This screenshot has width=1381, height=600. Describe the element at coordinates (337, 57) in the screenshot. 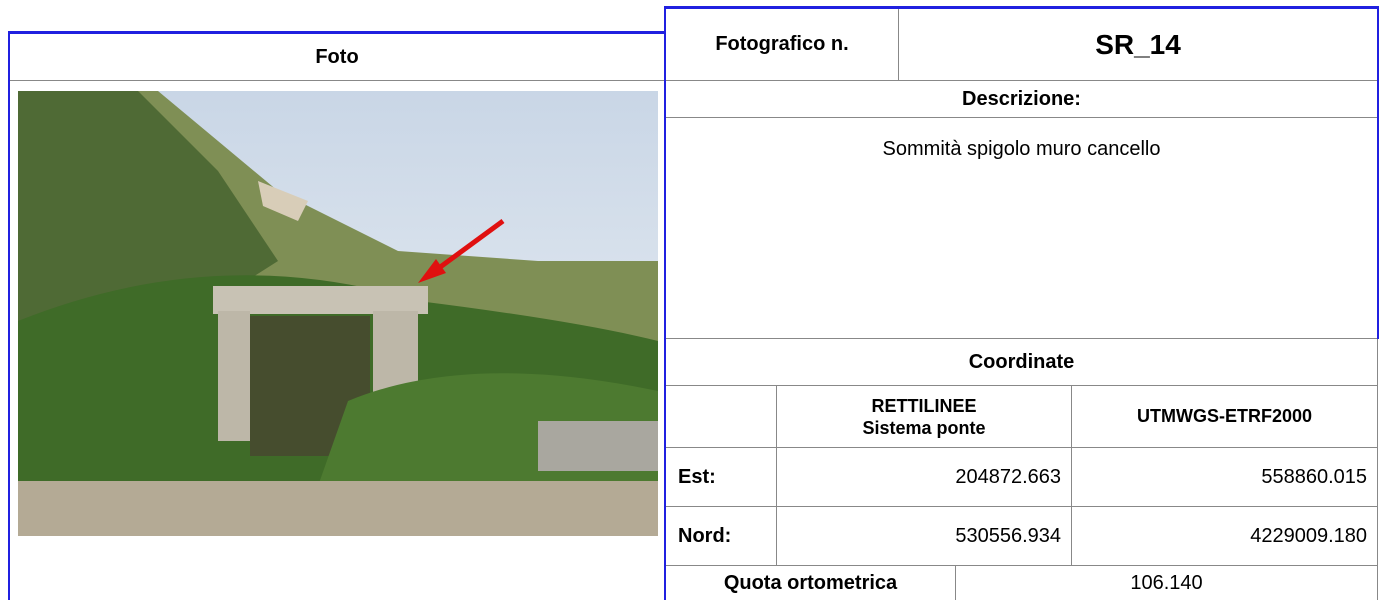

I see `photo-header: Foto` at that location.